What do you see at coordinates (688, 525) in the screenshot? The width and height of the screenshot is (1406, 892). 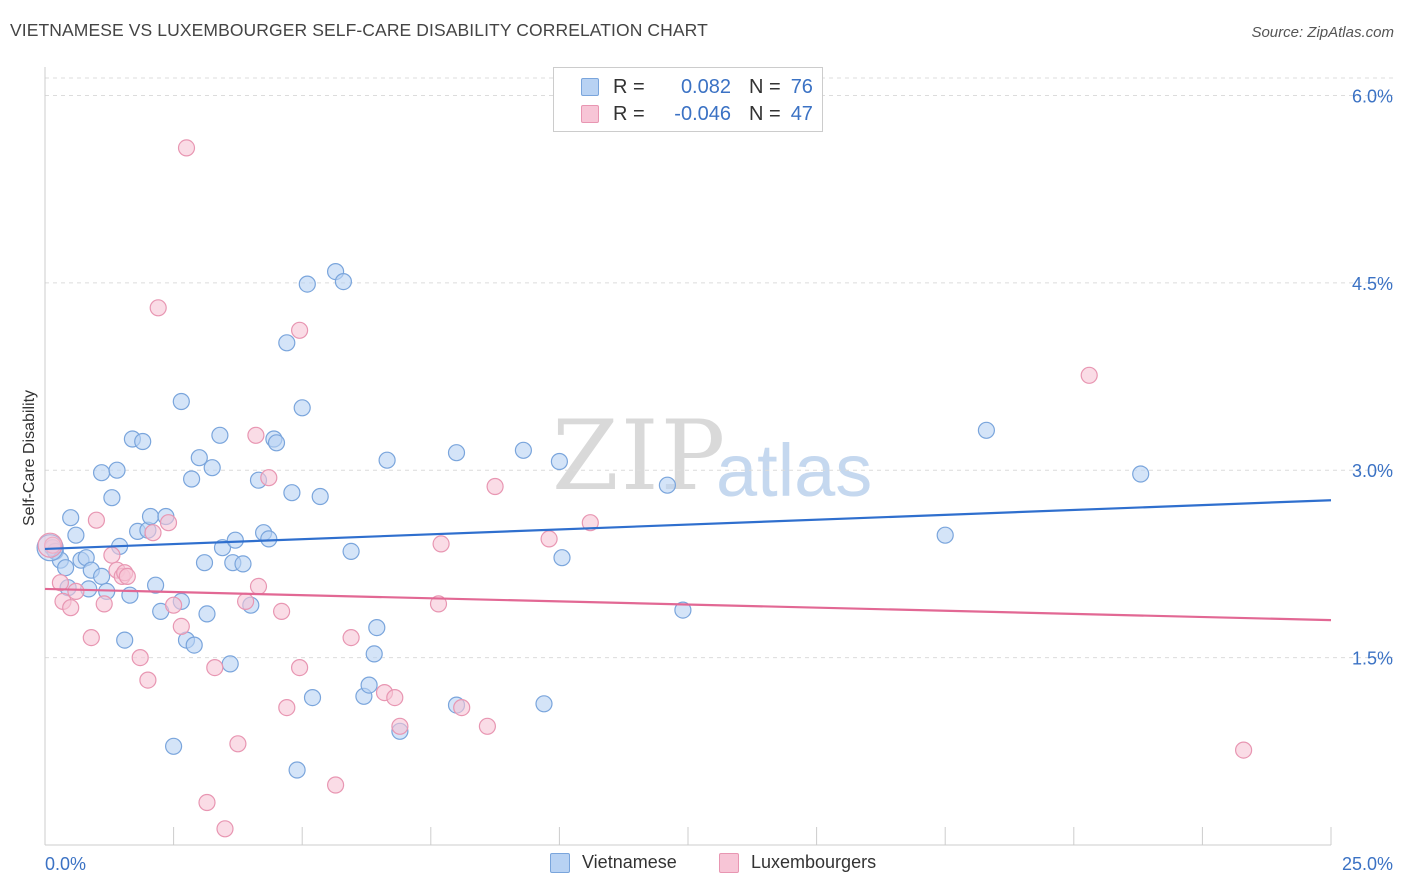 I see `trend-line-vietnamese` at bounding box center [688, 525].